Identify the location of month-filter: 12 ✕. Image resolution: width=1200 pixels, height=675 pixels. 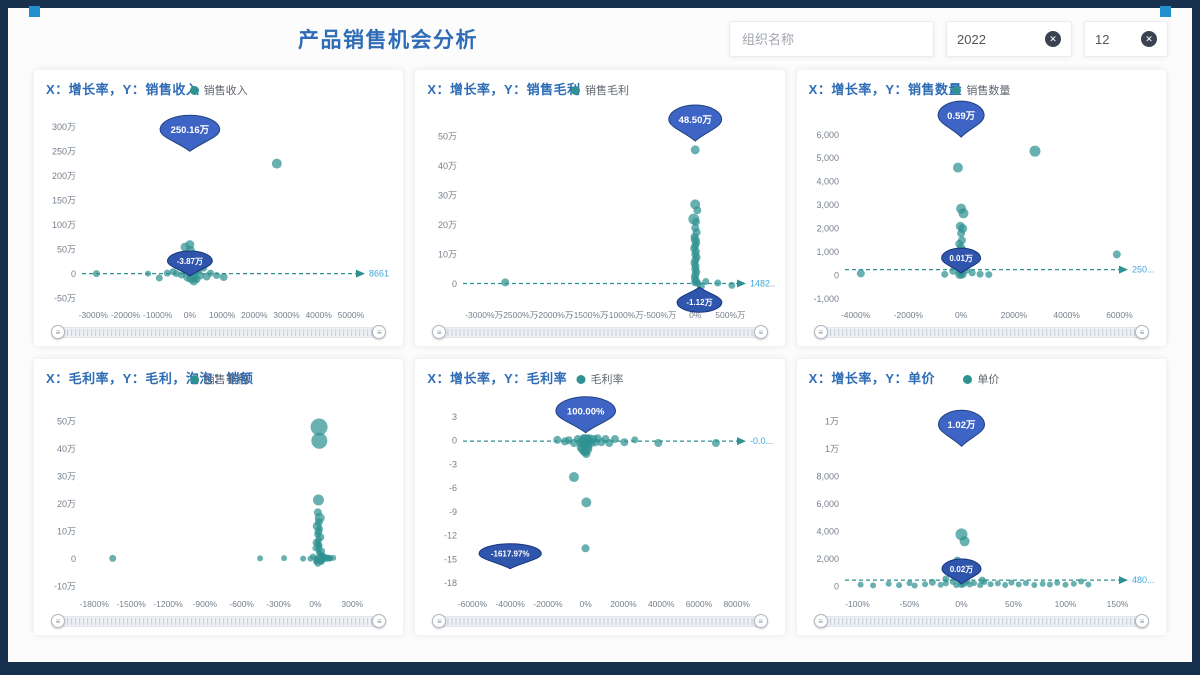
(1126, 39).